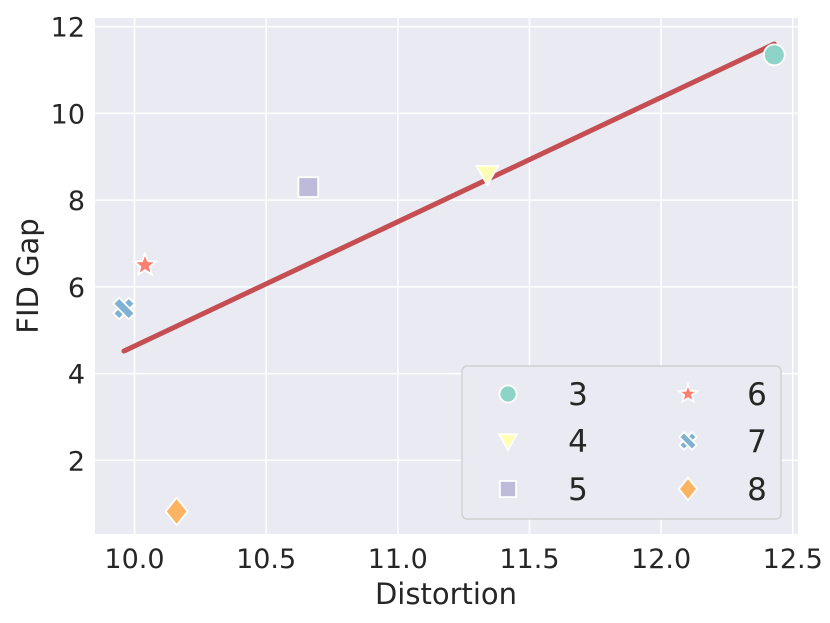  I want to click on legend-label: 7, so click(757, 442).